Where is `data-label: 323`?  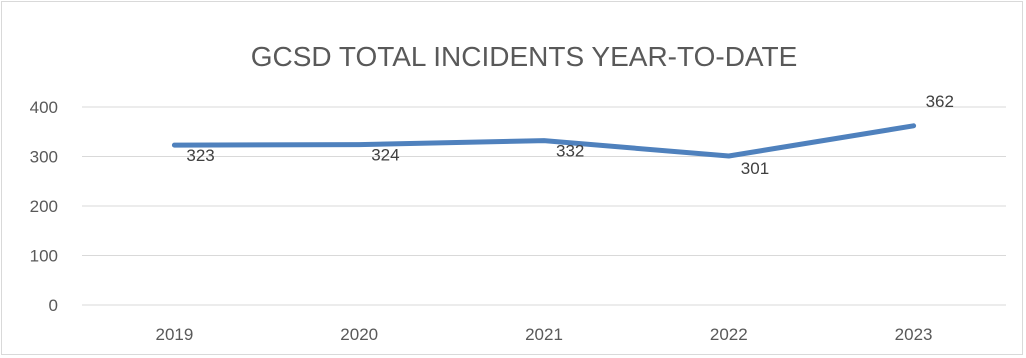 data-label: 323 is located at coordinates (200, 155).